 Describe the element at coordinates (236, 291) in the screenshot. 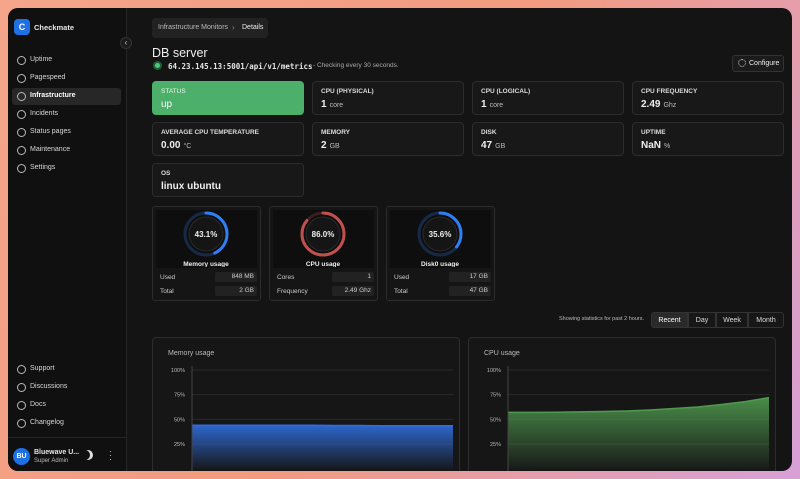

I see `row-value: 2 GB` at that location.